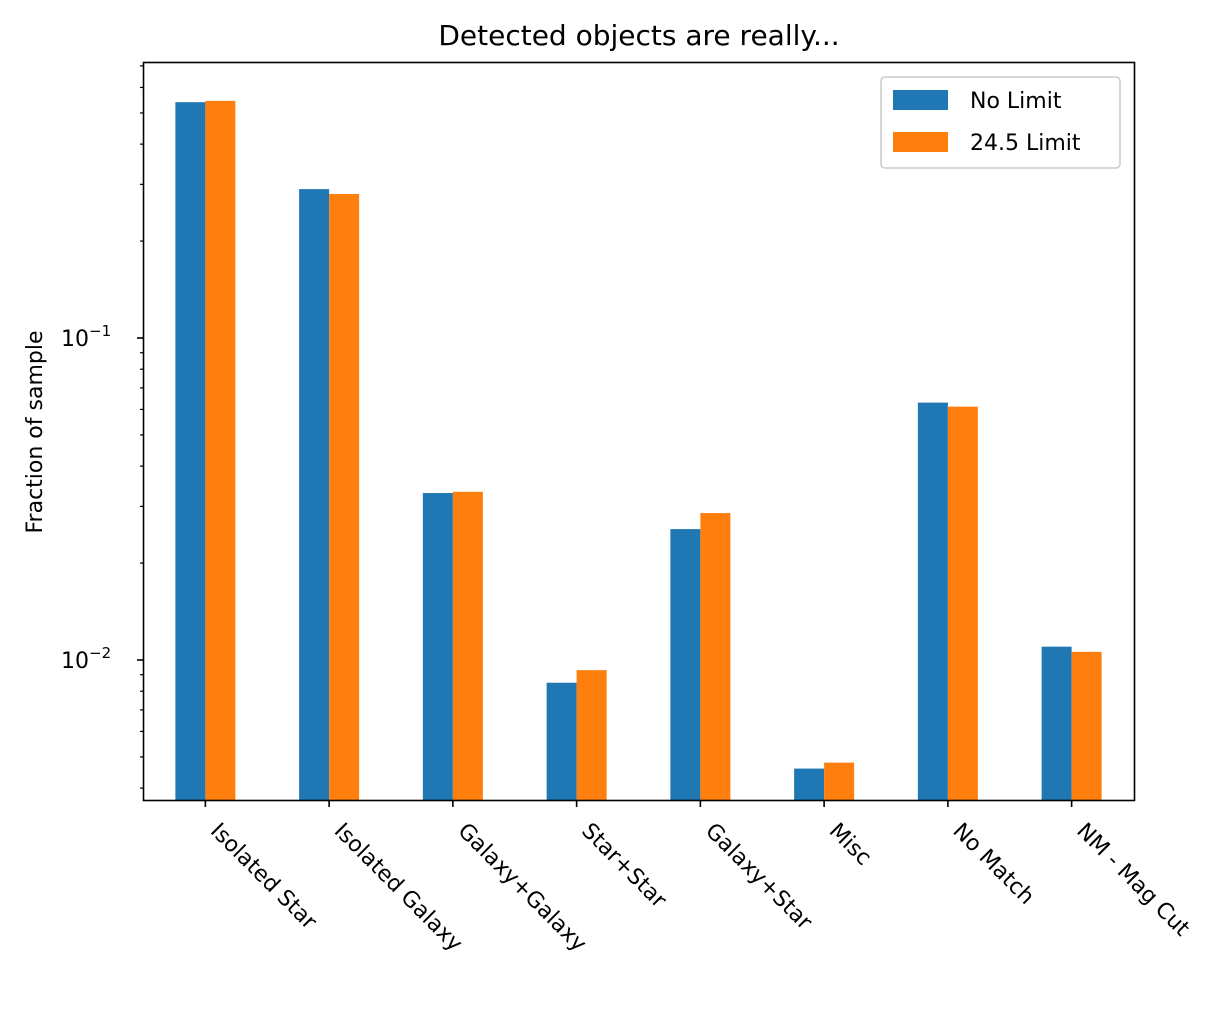  What do you see at coordinates (86, 337) in the screenshot?
I see `y-tick-label: 10⁻¹` at bounding box center [86, 337].